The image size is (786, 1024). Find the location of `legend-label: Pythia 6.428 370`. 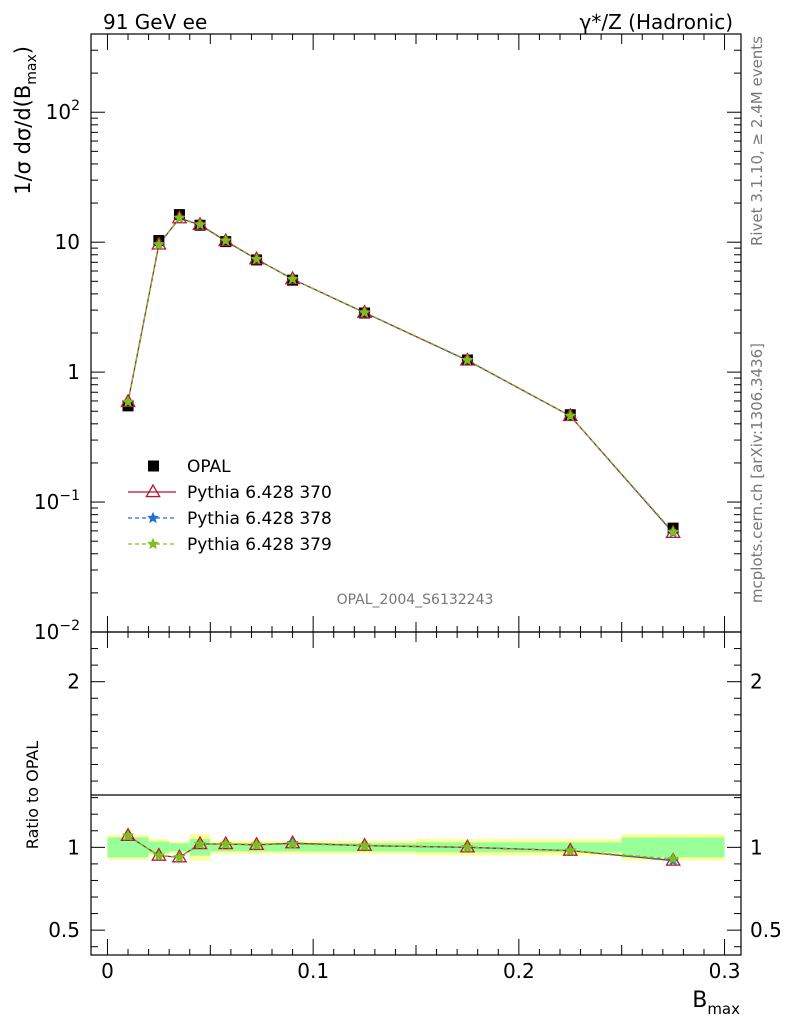

legend-label: Pythia 6.428 370 is located at coordinates (259, 493).